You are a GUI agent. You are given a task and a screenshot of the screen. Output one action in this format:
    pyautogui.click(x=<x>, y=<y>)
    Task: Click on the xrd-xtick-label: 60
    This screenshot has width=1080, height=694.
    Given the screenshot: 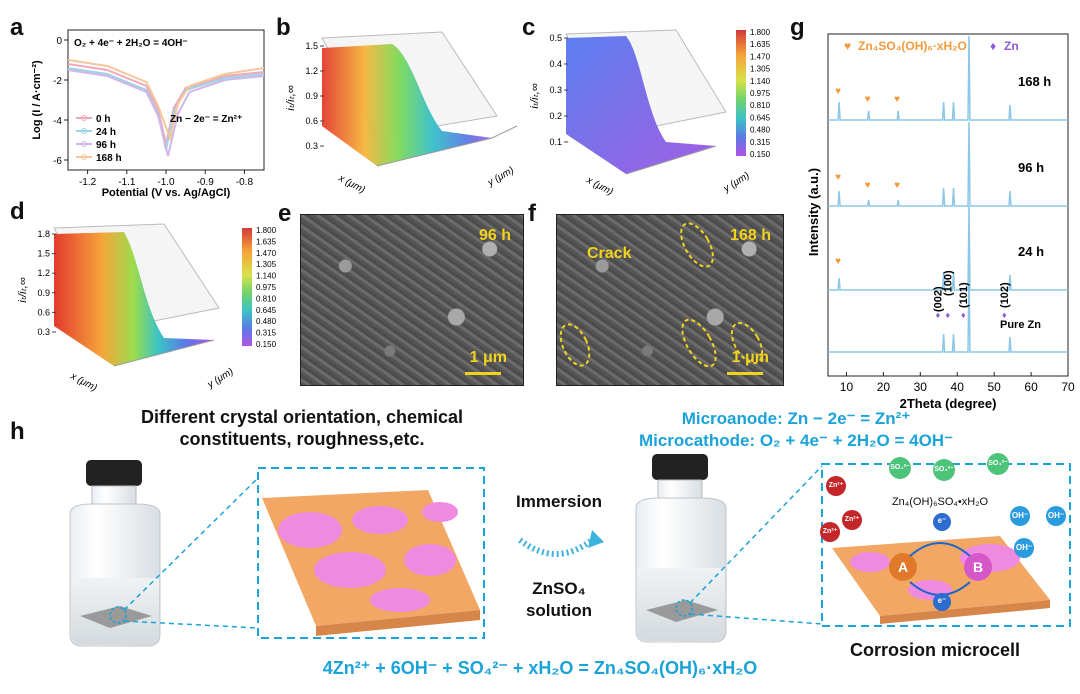 What is the action you would take?
    pyautogui.click(x=1031, y=387)
    